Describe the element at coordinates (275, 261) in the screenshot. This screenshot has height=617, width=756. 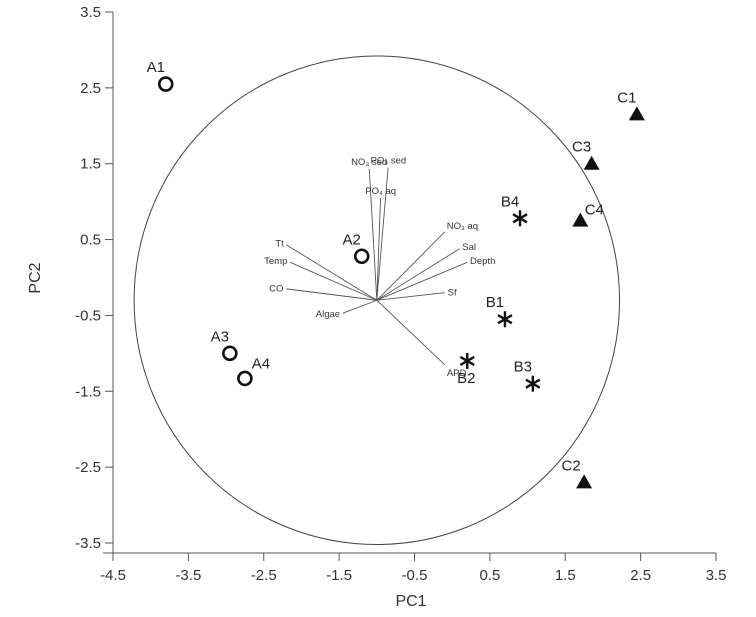
I see `vector-label: Temp` at that location.